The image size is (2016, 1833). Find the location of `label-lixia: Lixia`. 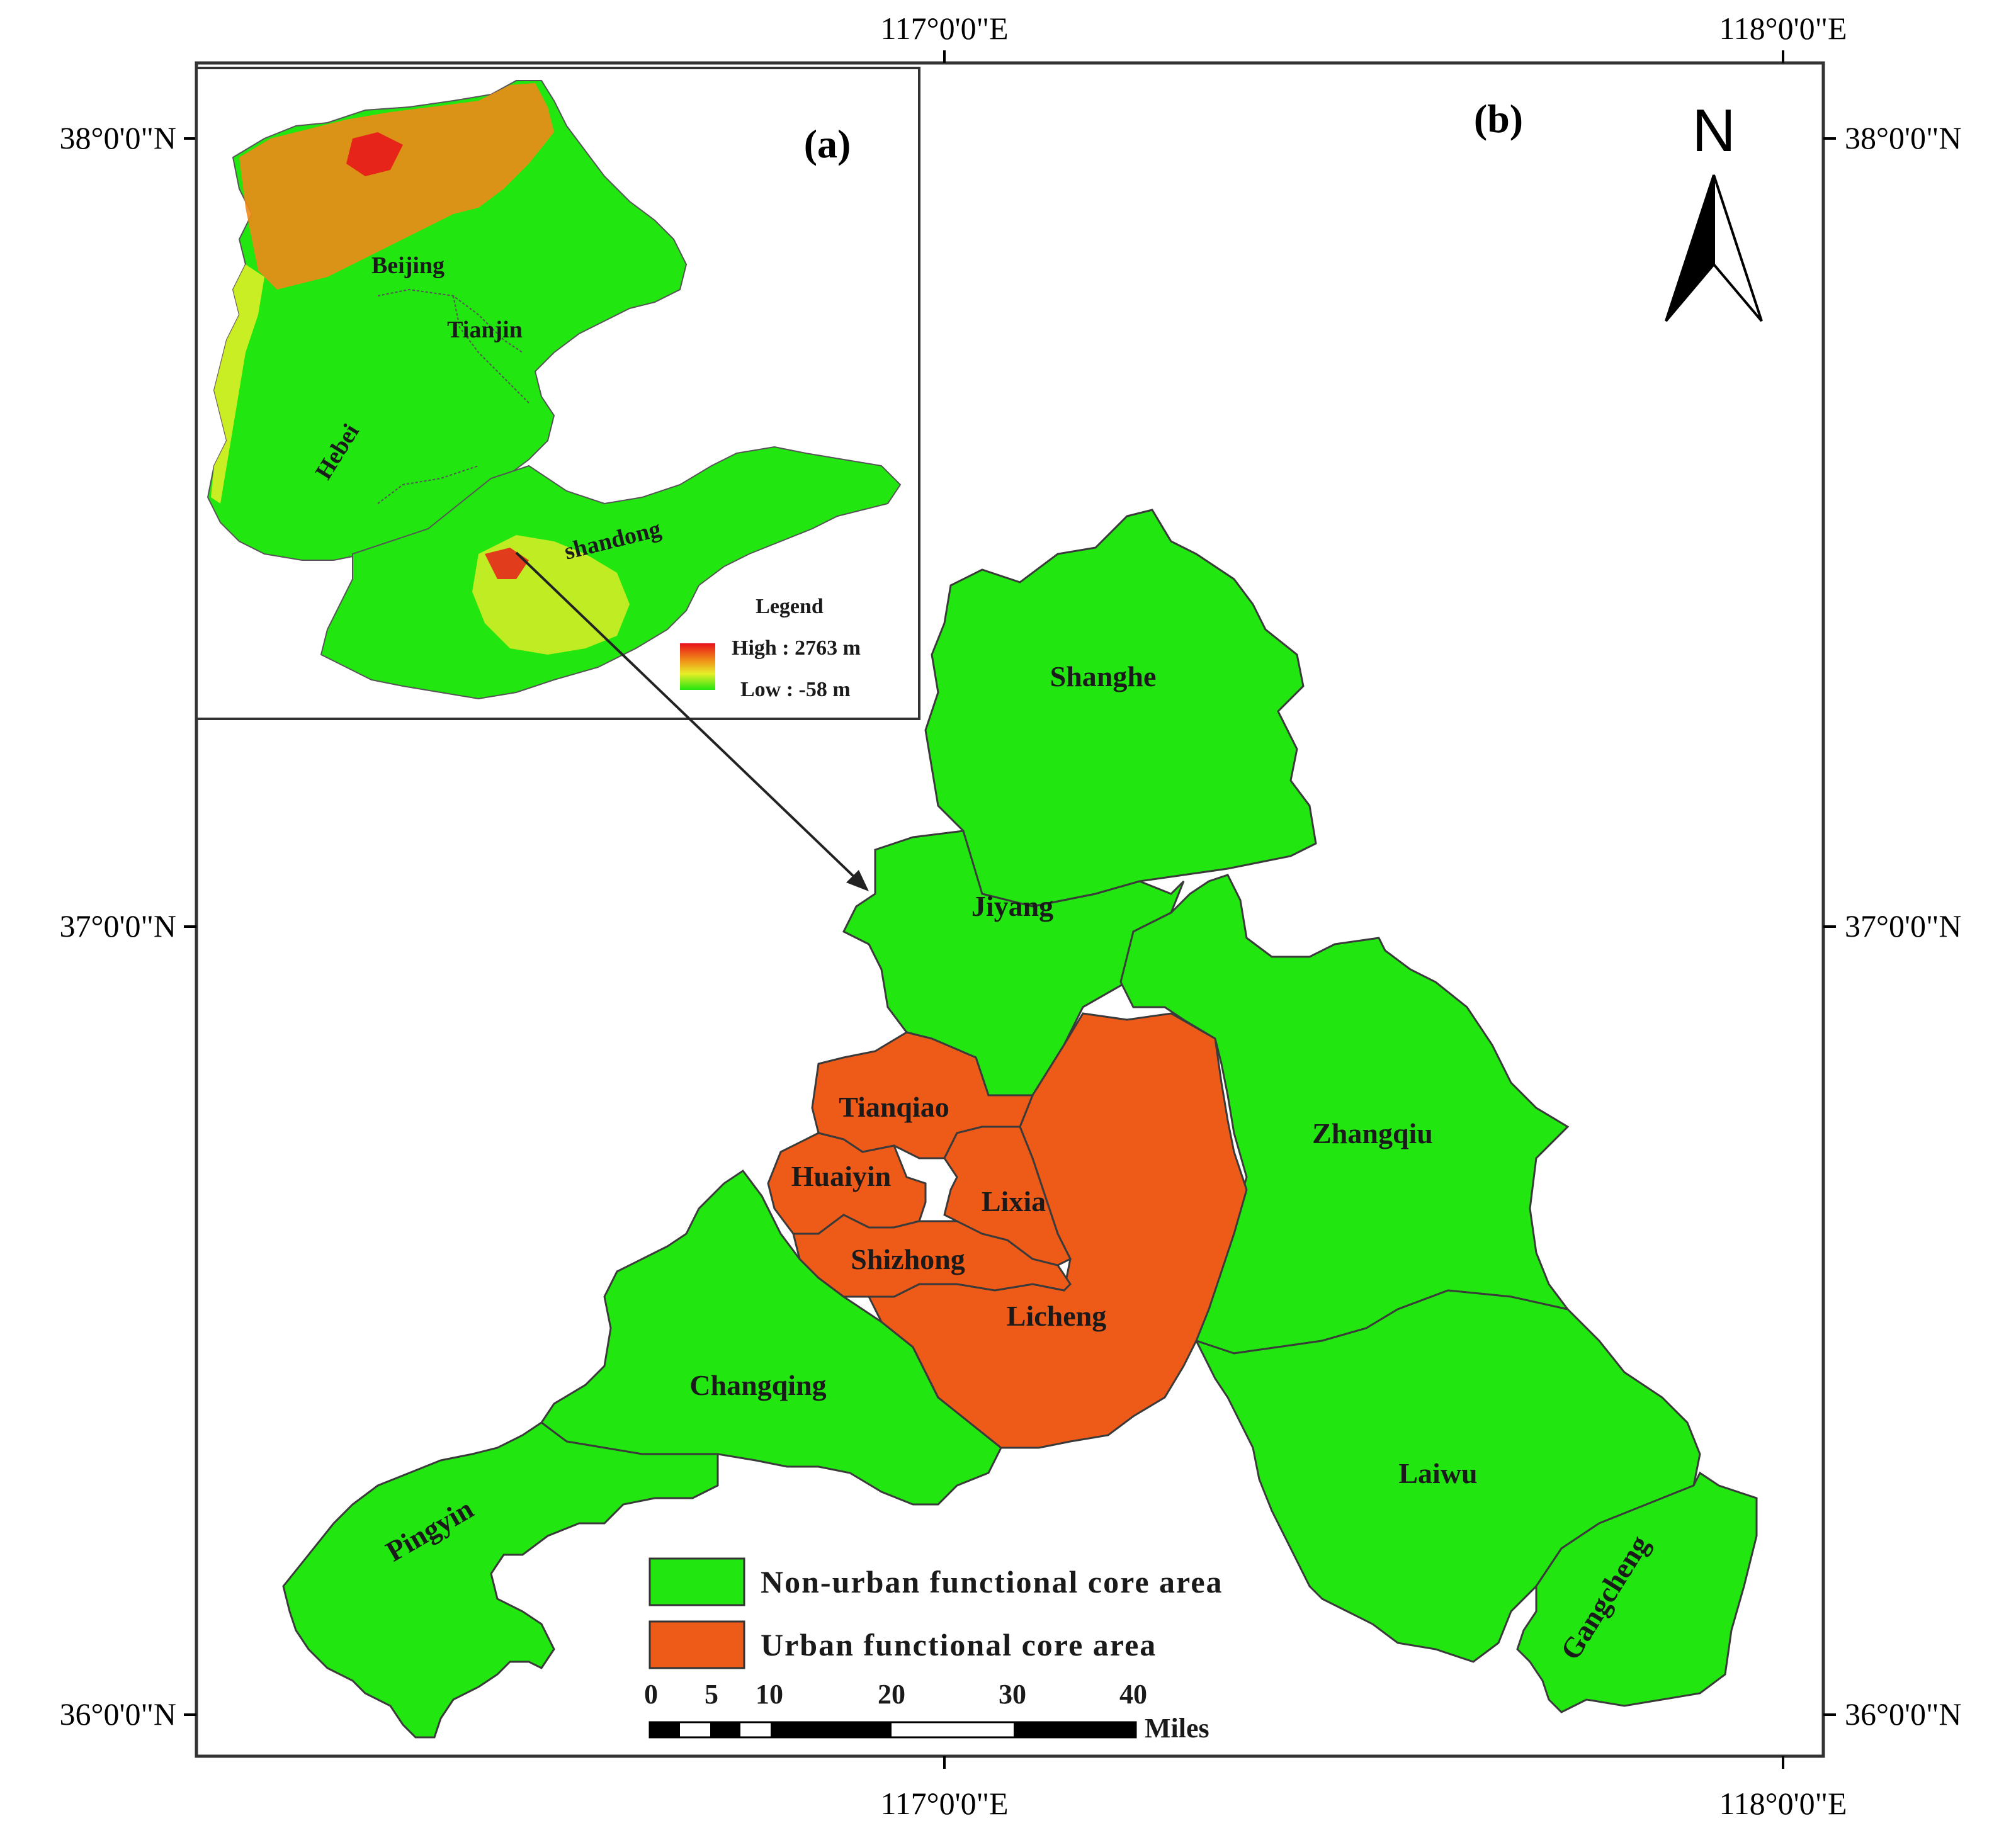

label-lixia: Lixia is located at coordinates (1014, 1201).